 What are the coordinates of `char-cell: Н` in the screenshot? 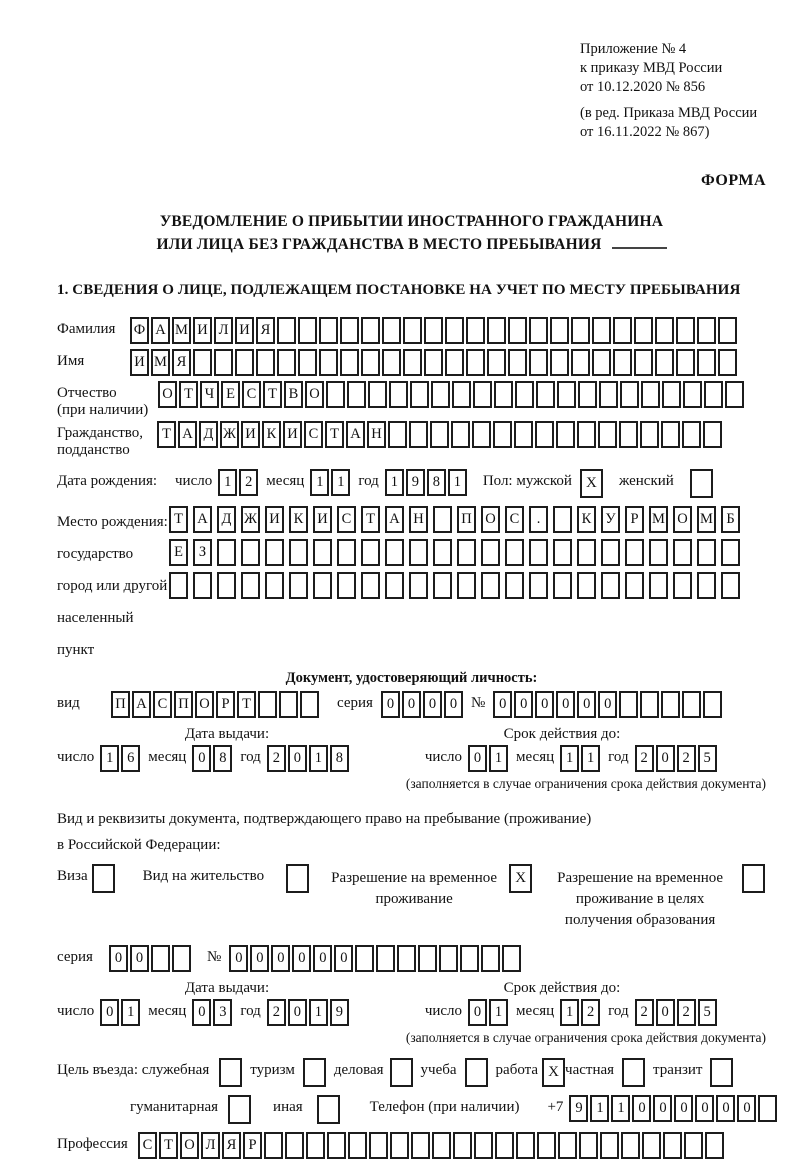 It's located at (376, 434).